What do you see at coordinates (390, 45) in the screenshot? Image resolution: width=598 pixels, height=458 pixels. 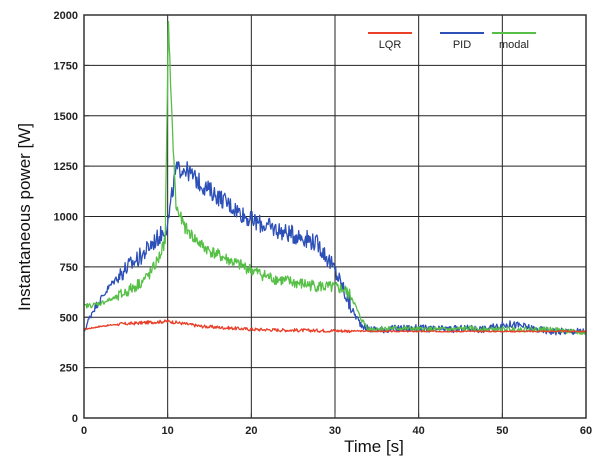 I see `legend-label: LQR` at bounding box center [390, 45].